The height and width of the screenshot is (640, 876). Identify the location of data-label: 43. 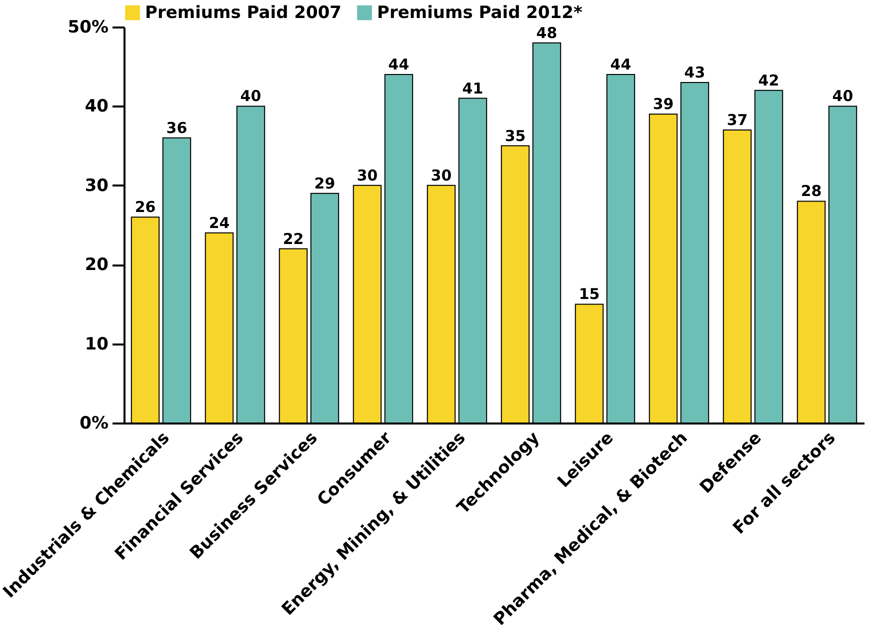
(695, 72).